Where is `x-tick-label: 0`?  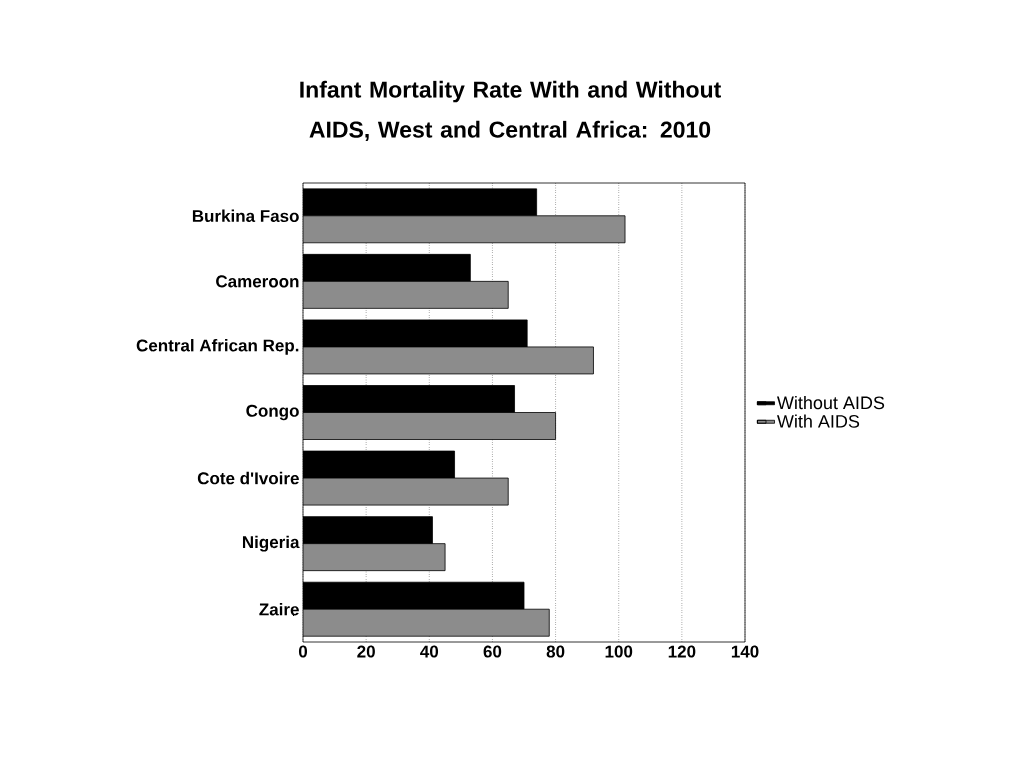 x-tick-label: 0 is located at coordinates (303, 651).